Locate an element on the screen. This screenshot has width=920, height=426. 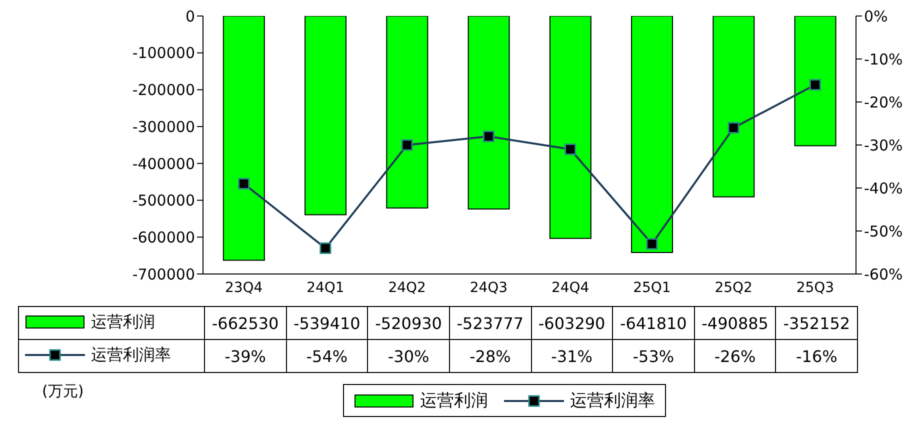
x-tick-label: 24Q1 is located at coordinates (325, 288).